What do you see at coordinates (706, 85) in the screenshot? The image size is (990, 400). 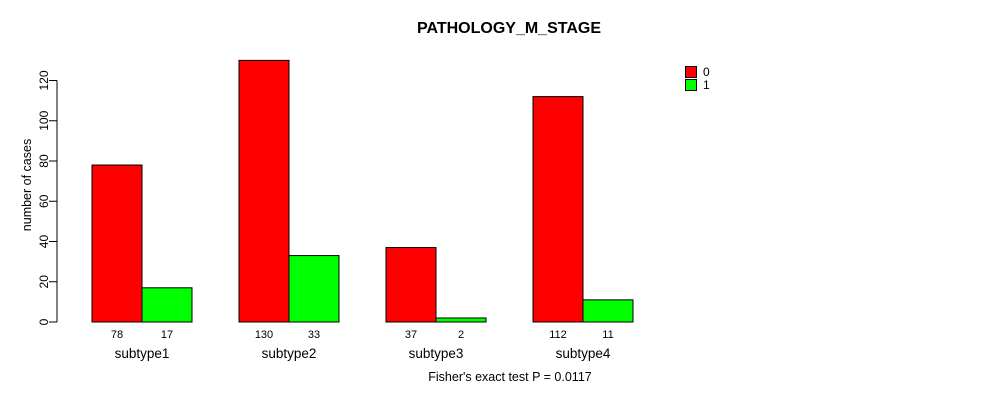 I see `legend-label-1: 1` at bounding box center [706, 85].